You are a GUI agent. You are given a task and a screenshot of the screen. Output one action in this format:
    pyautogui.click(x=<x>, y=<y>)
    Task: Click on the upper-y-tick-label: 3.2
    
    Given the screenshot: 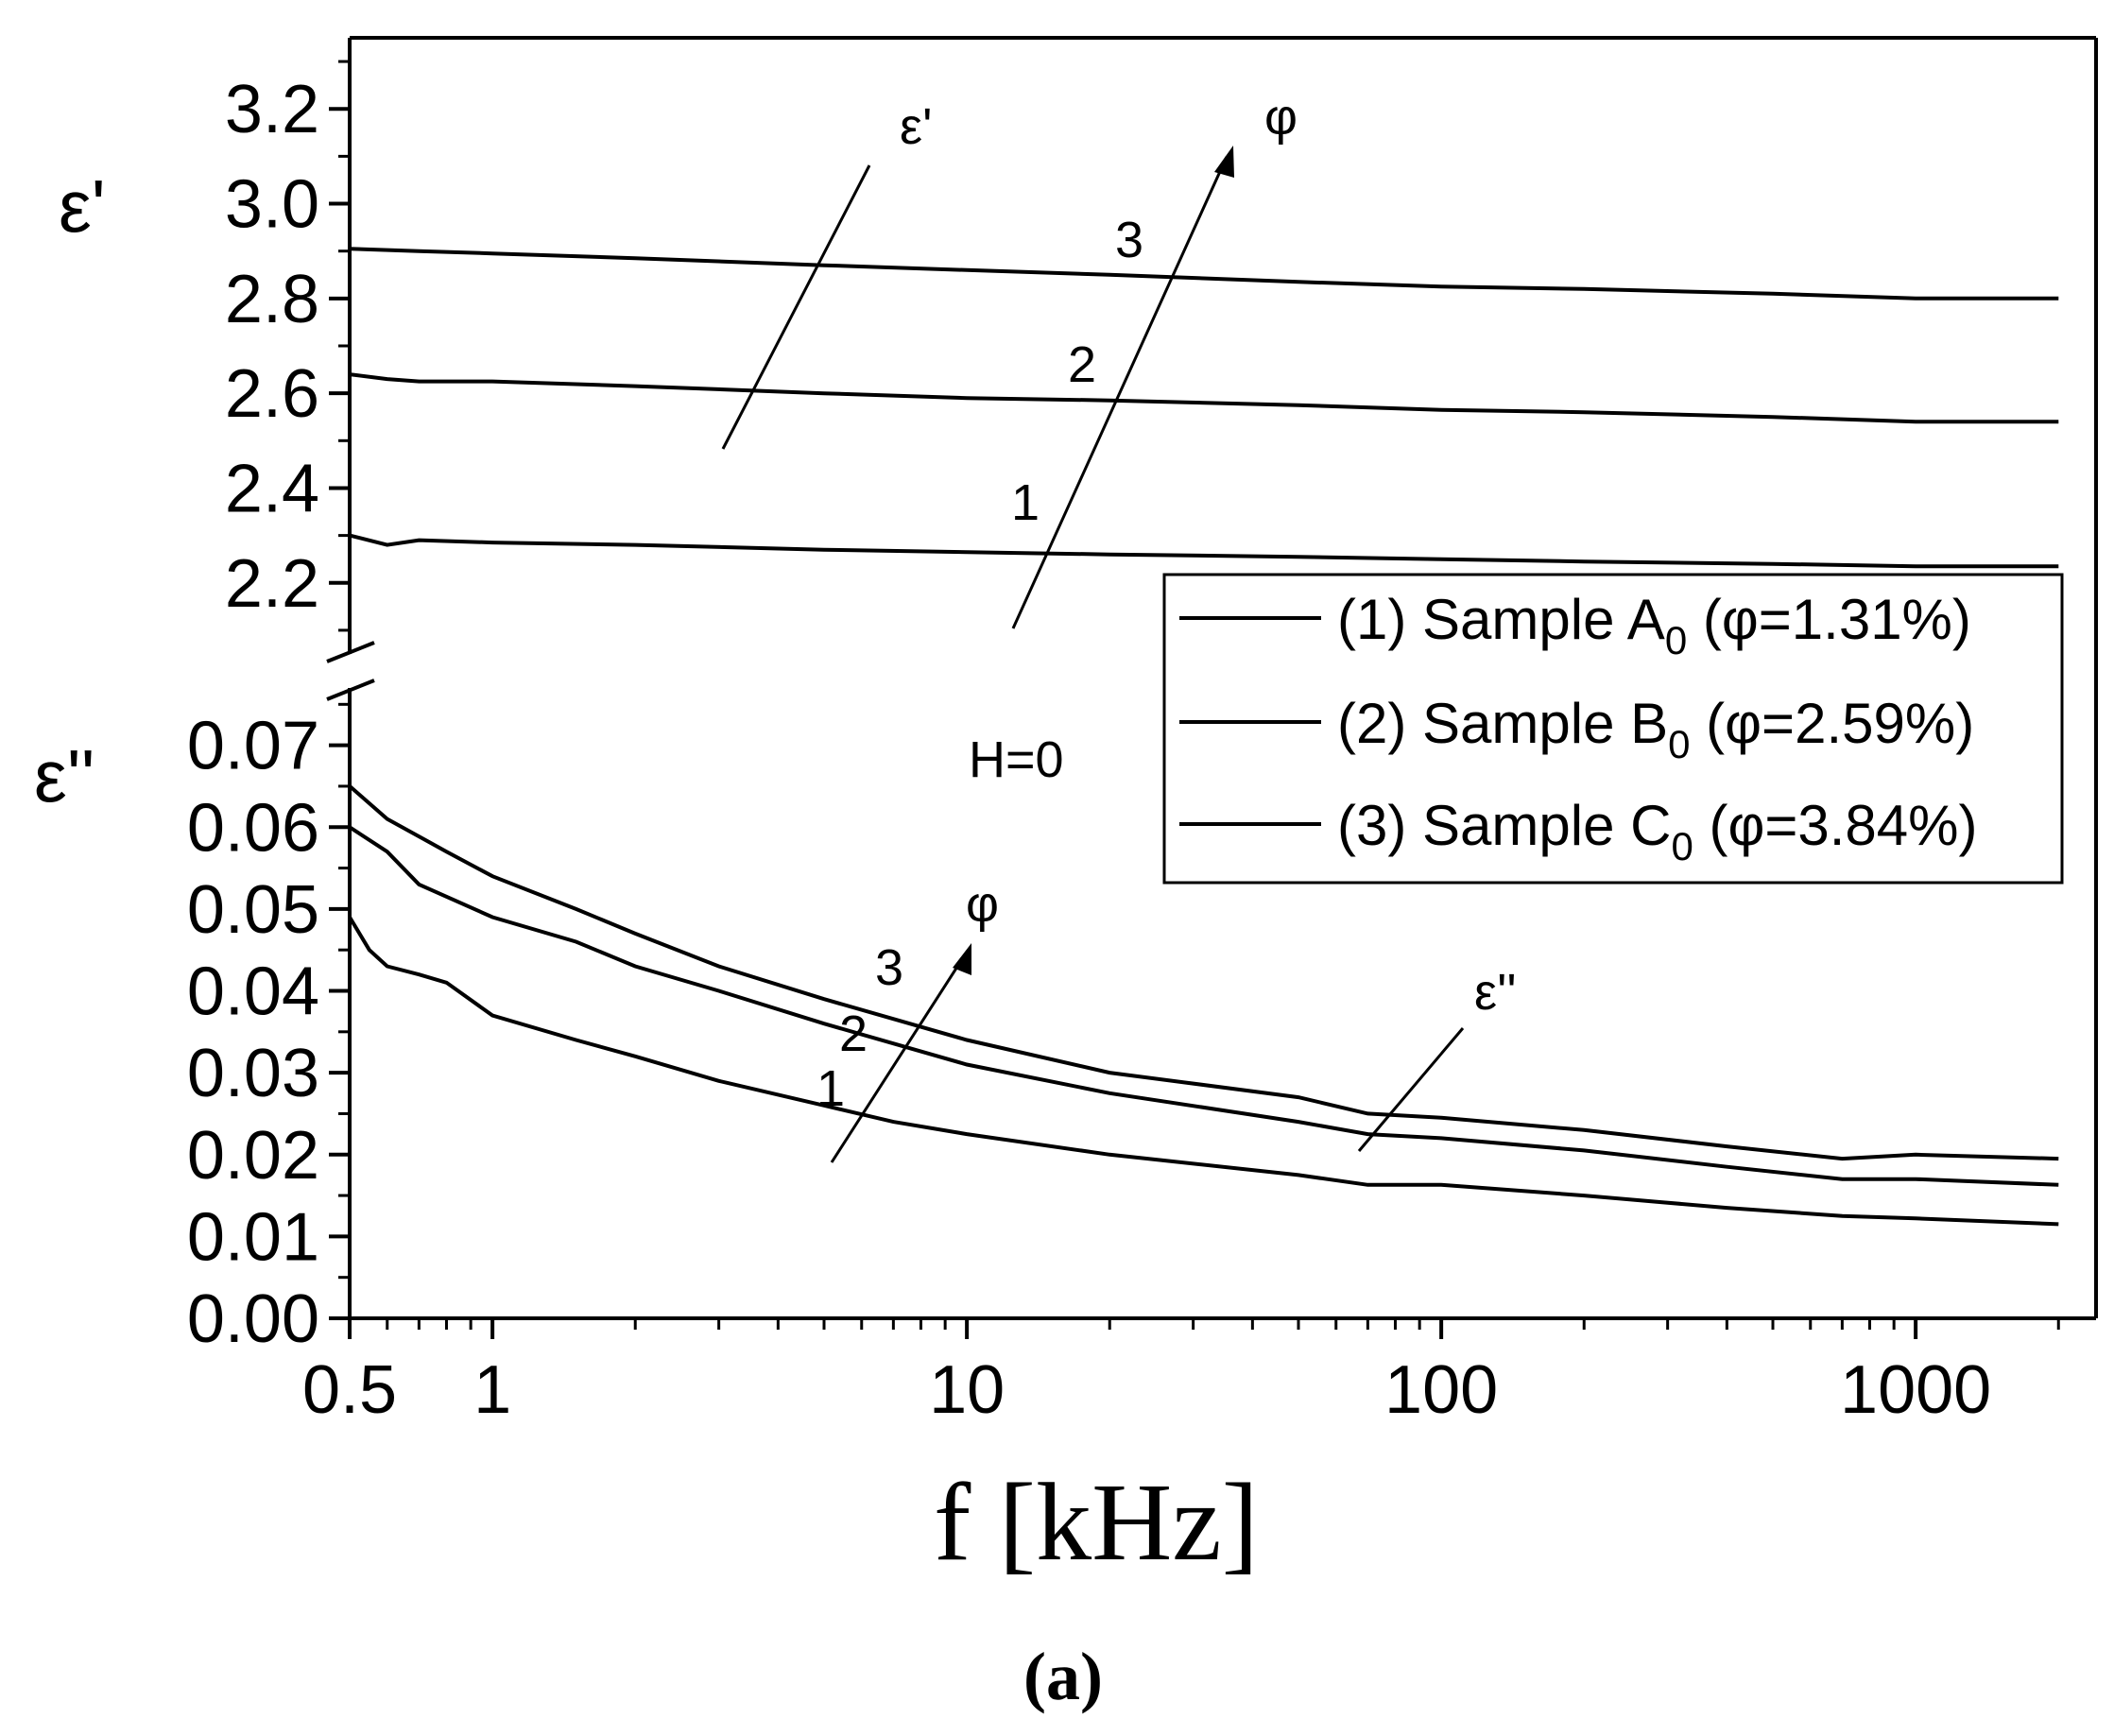 What is the action you would take?
    pyautogui.click(x=272, y=109)
    